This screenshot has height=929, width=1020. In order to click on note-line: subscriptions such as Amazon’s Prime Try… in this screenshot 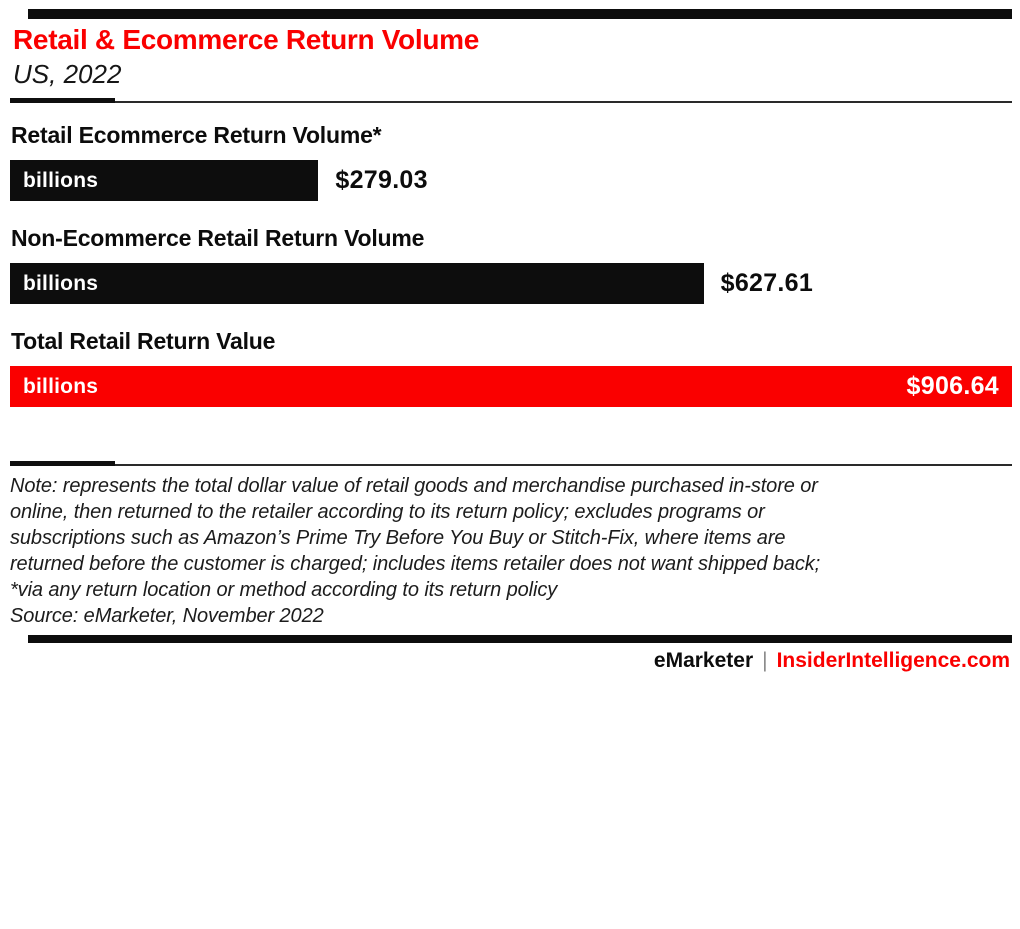, I will do `click(398, 538)`.